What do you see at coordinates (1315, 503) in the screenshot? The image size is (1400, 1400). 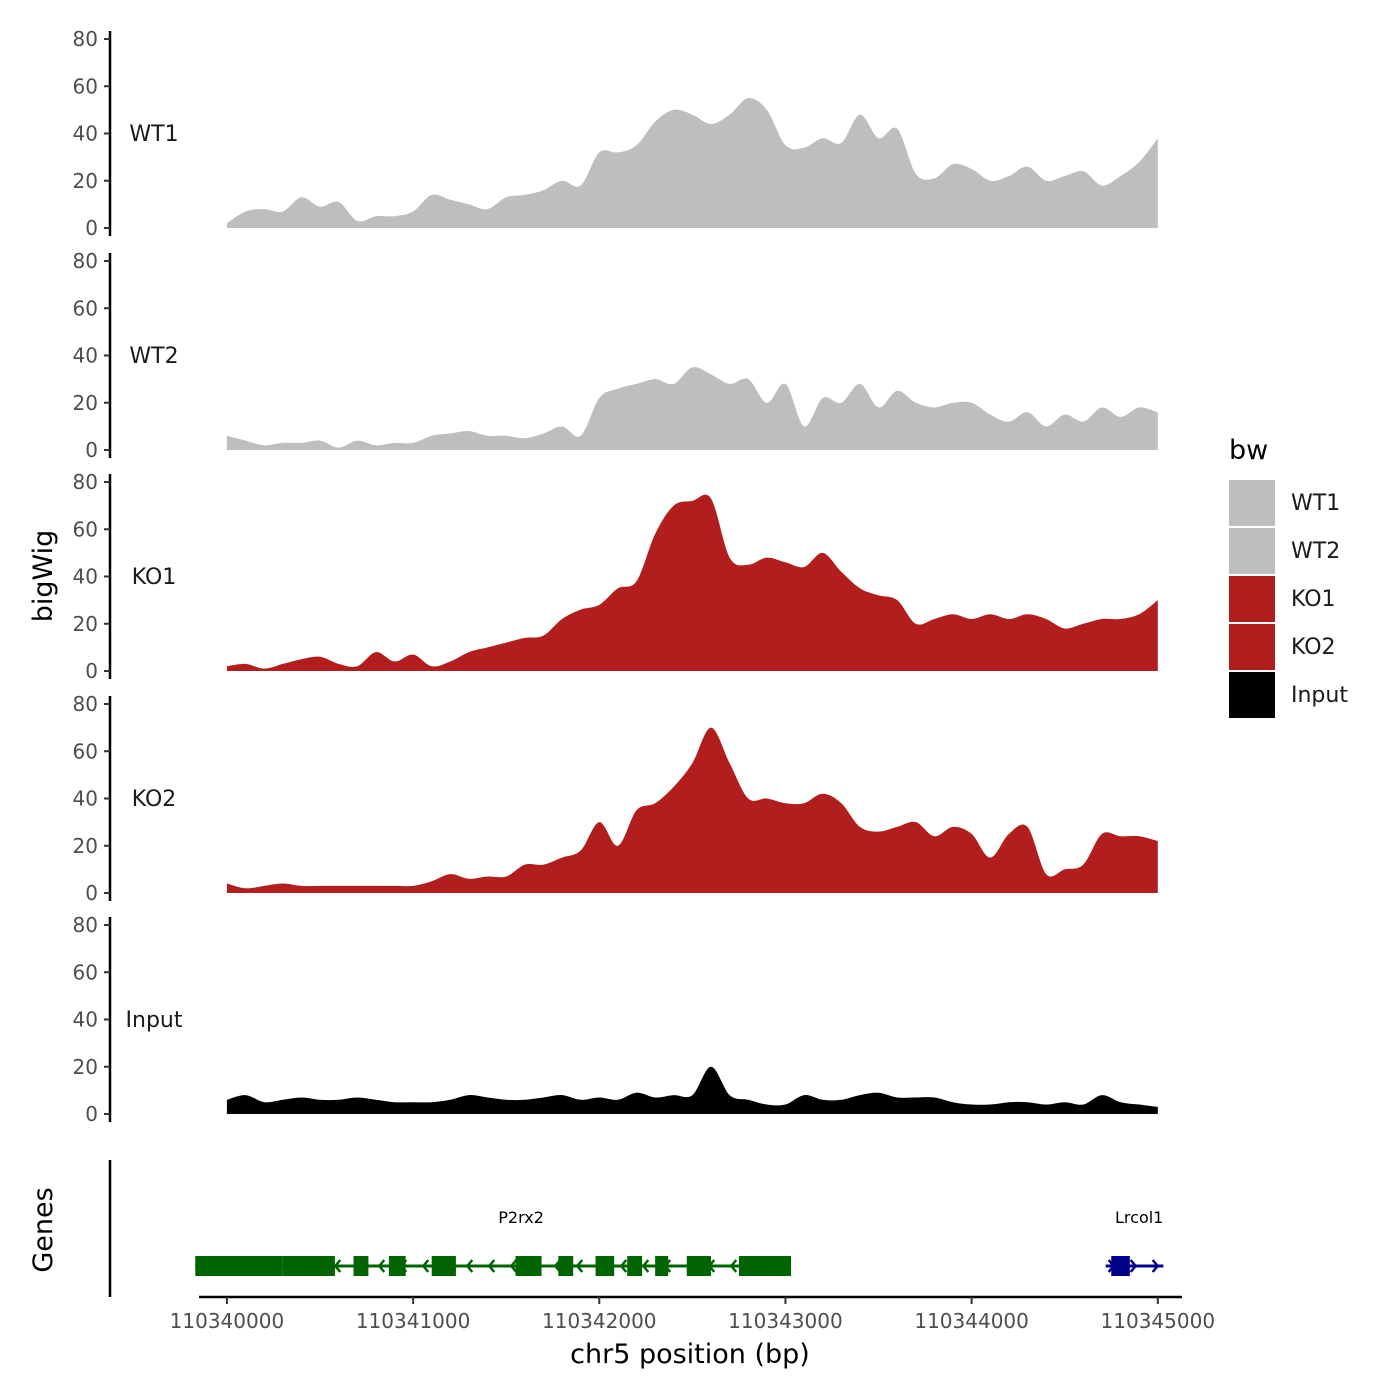 I see `legend-label-wt1: WT1` at bounding box center [1315, 503].